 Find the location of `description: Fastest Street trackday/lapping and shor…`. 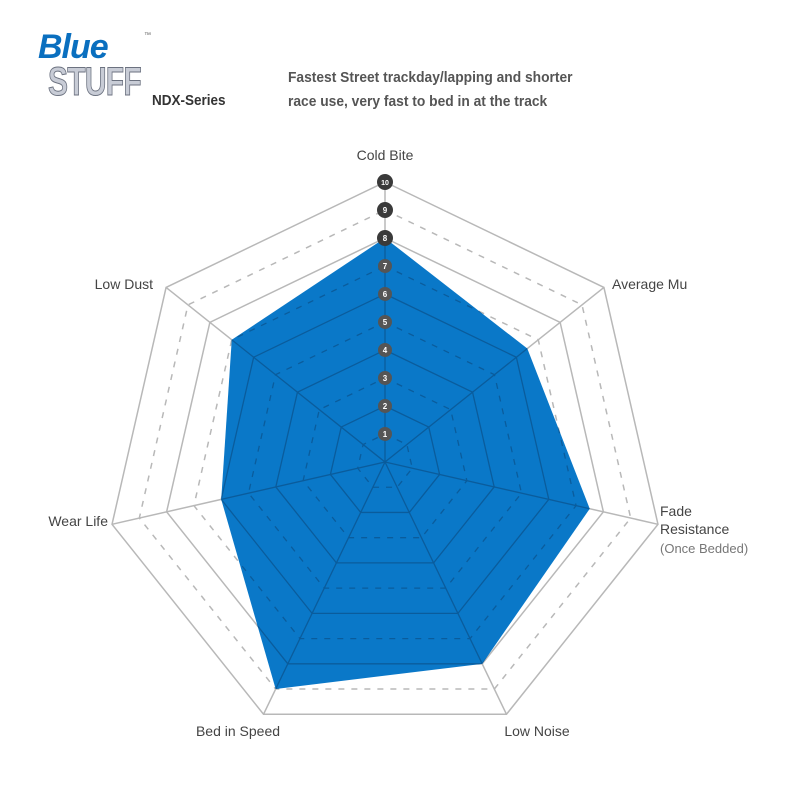

description: Fastest Street trackday/lapping and shor… is located at coordinates (430, 90).